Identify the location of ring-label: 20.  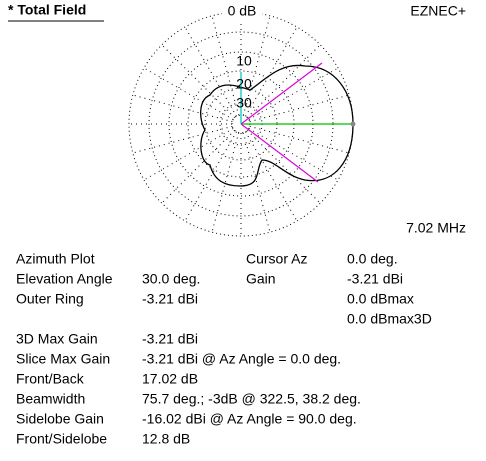
(244, 84).